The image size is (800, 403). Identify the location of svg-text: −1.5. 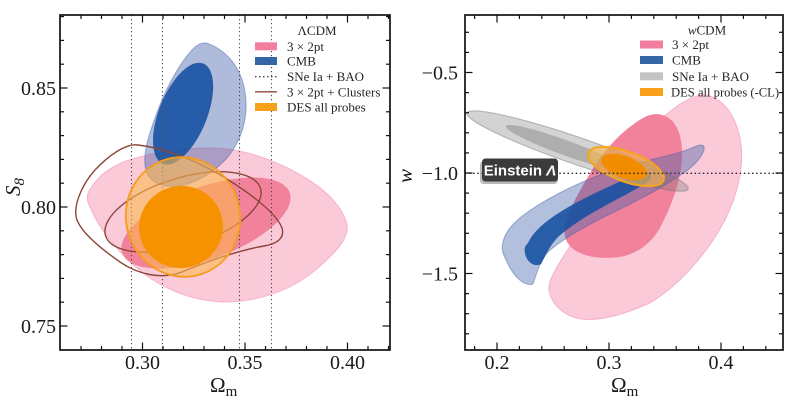
(440, 275).